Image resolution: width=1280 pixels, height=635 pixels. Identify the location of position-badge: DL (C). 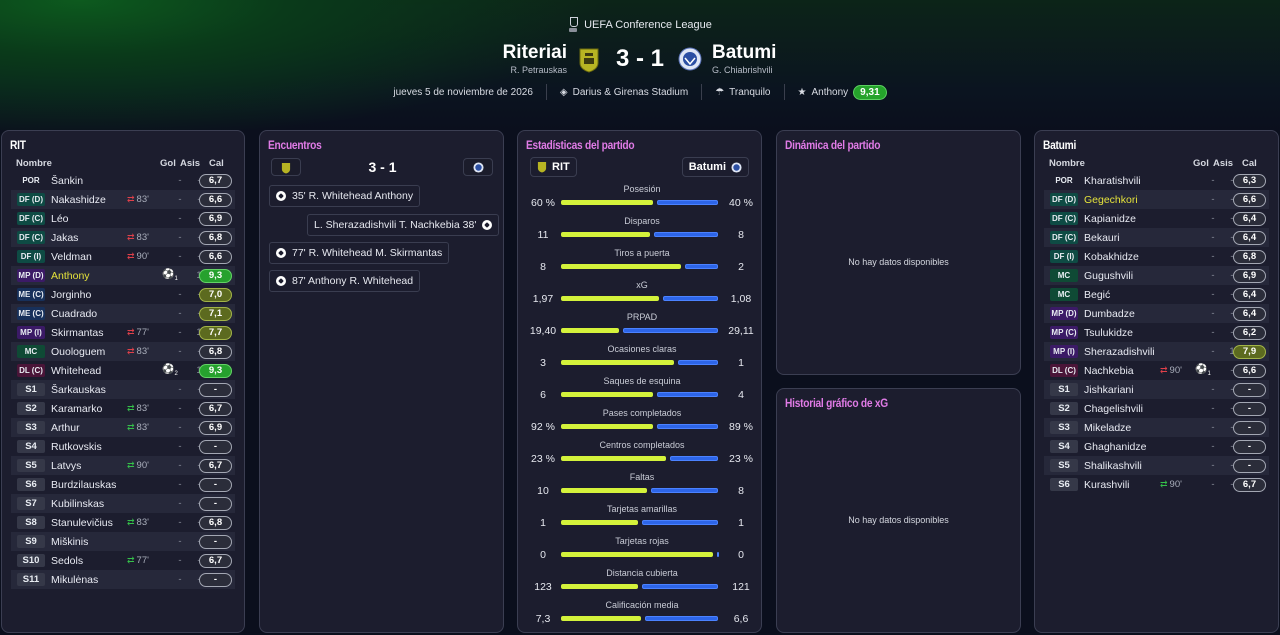
(1064, 370).